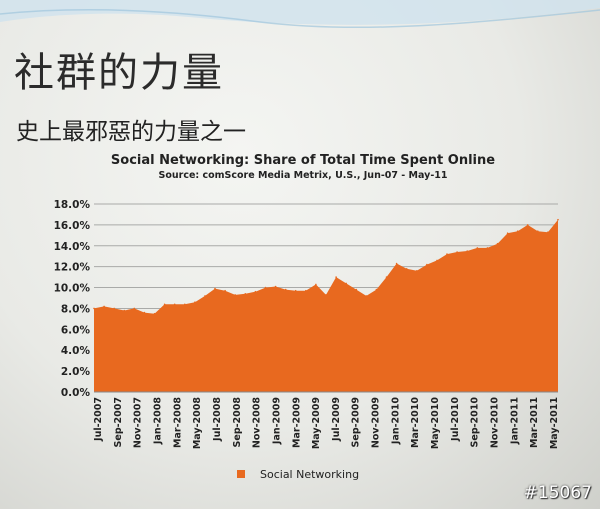 The width and height of the screenshot is (600, 509). I want to click on x-tick-label: Sep-2010, so click(475, 422).